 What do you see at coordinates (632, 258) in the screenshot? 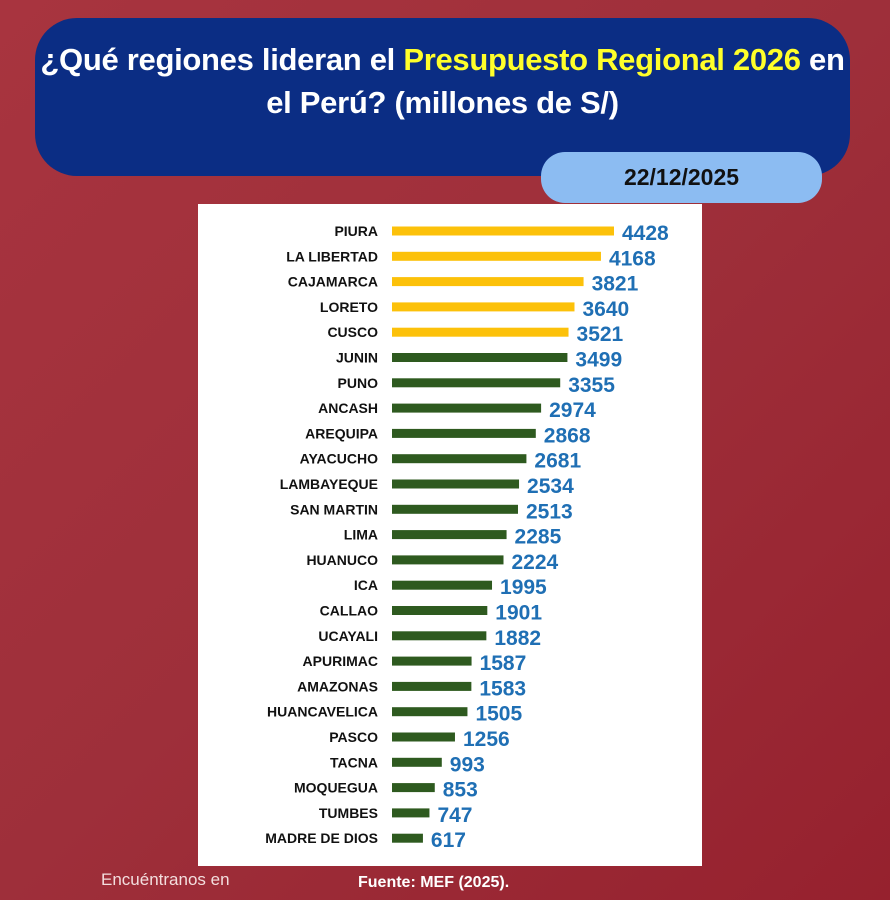
I see `value-label: 4168` at bounding box center [632, 258].